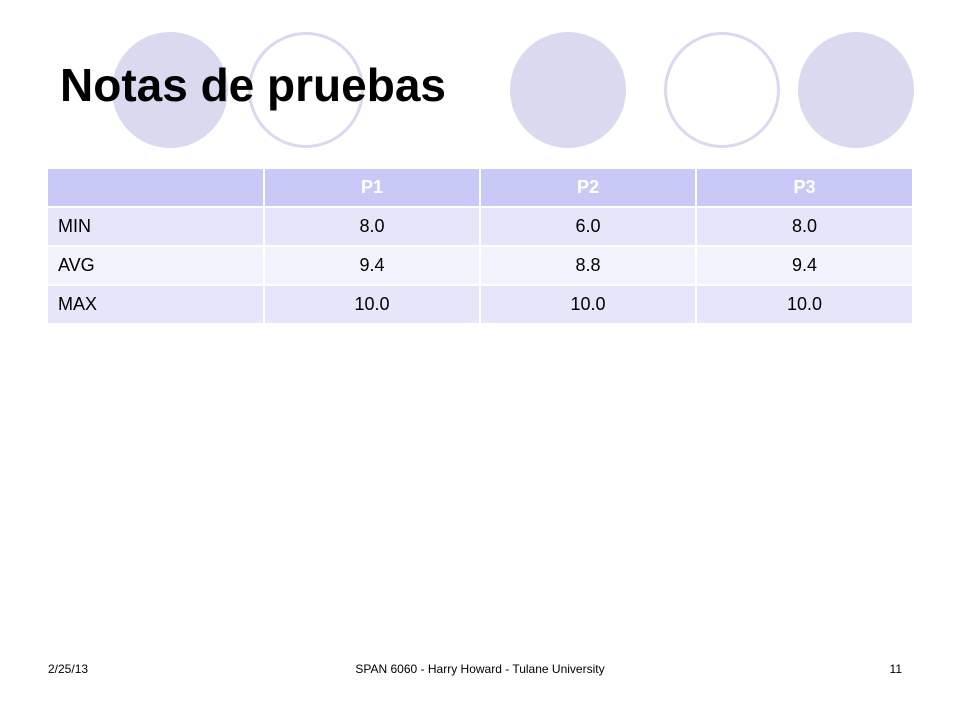 This screenshot has width=960, height=720. Describe the element at coordinates (156, 226) in the screenshot. I see `row-label: MIN` at that location.